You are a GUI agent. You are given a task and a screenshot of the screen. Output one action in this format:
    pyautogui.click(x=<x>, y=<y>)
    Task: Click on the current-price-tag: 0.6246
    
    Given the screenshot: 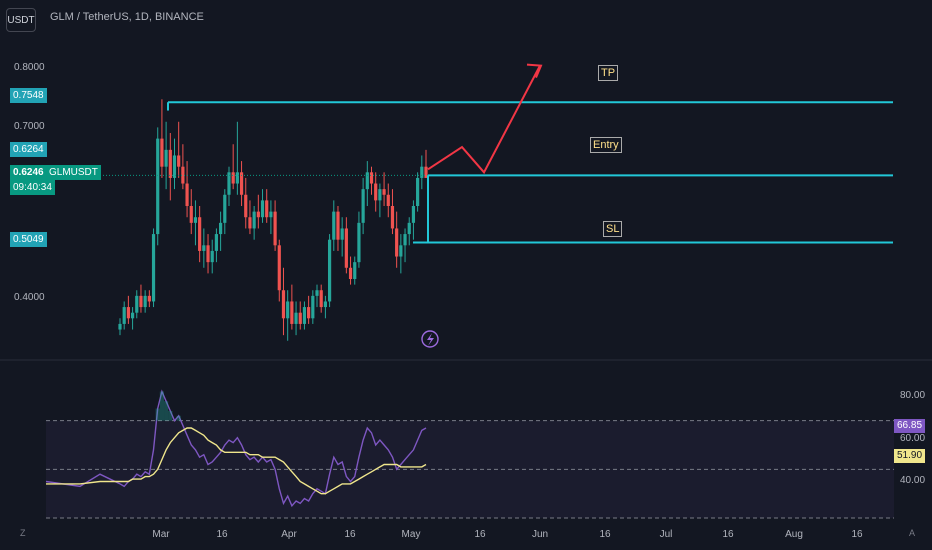 What is the action you would take?
    pyautogui.click(x=28, y=172)
    